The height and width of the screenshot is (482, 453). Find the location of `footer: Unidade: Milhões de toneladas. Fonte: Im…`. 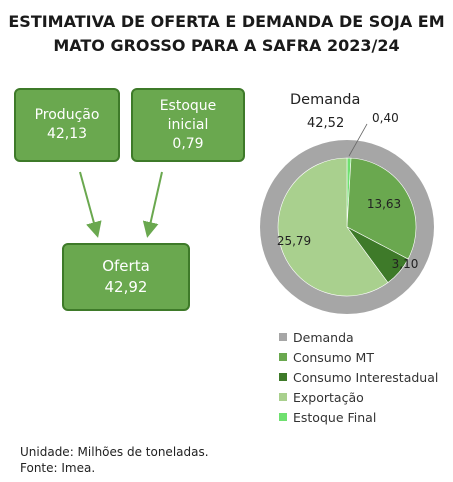

footer: Unidade: Milhões de toneladas. Fonte: Im… is located at coordinates (114, 460).